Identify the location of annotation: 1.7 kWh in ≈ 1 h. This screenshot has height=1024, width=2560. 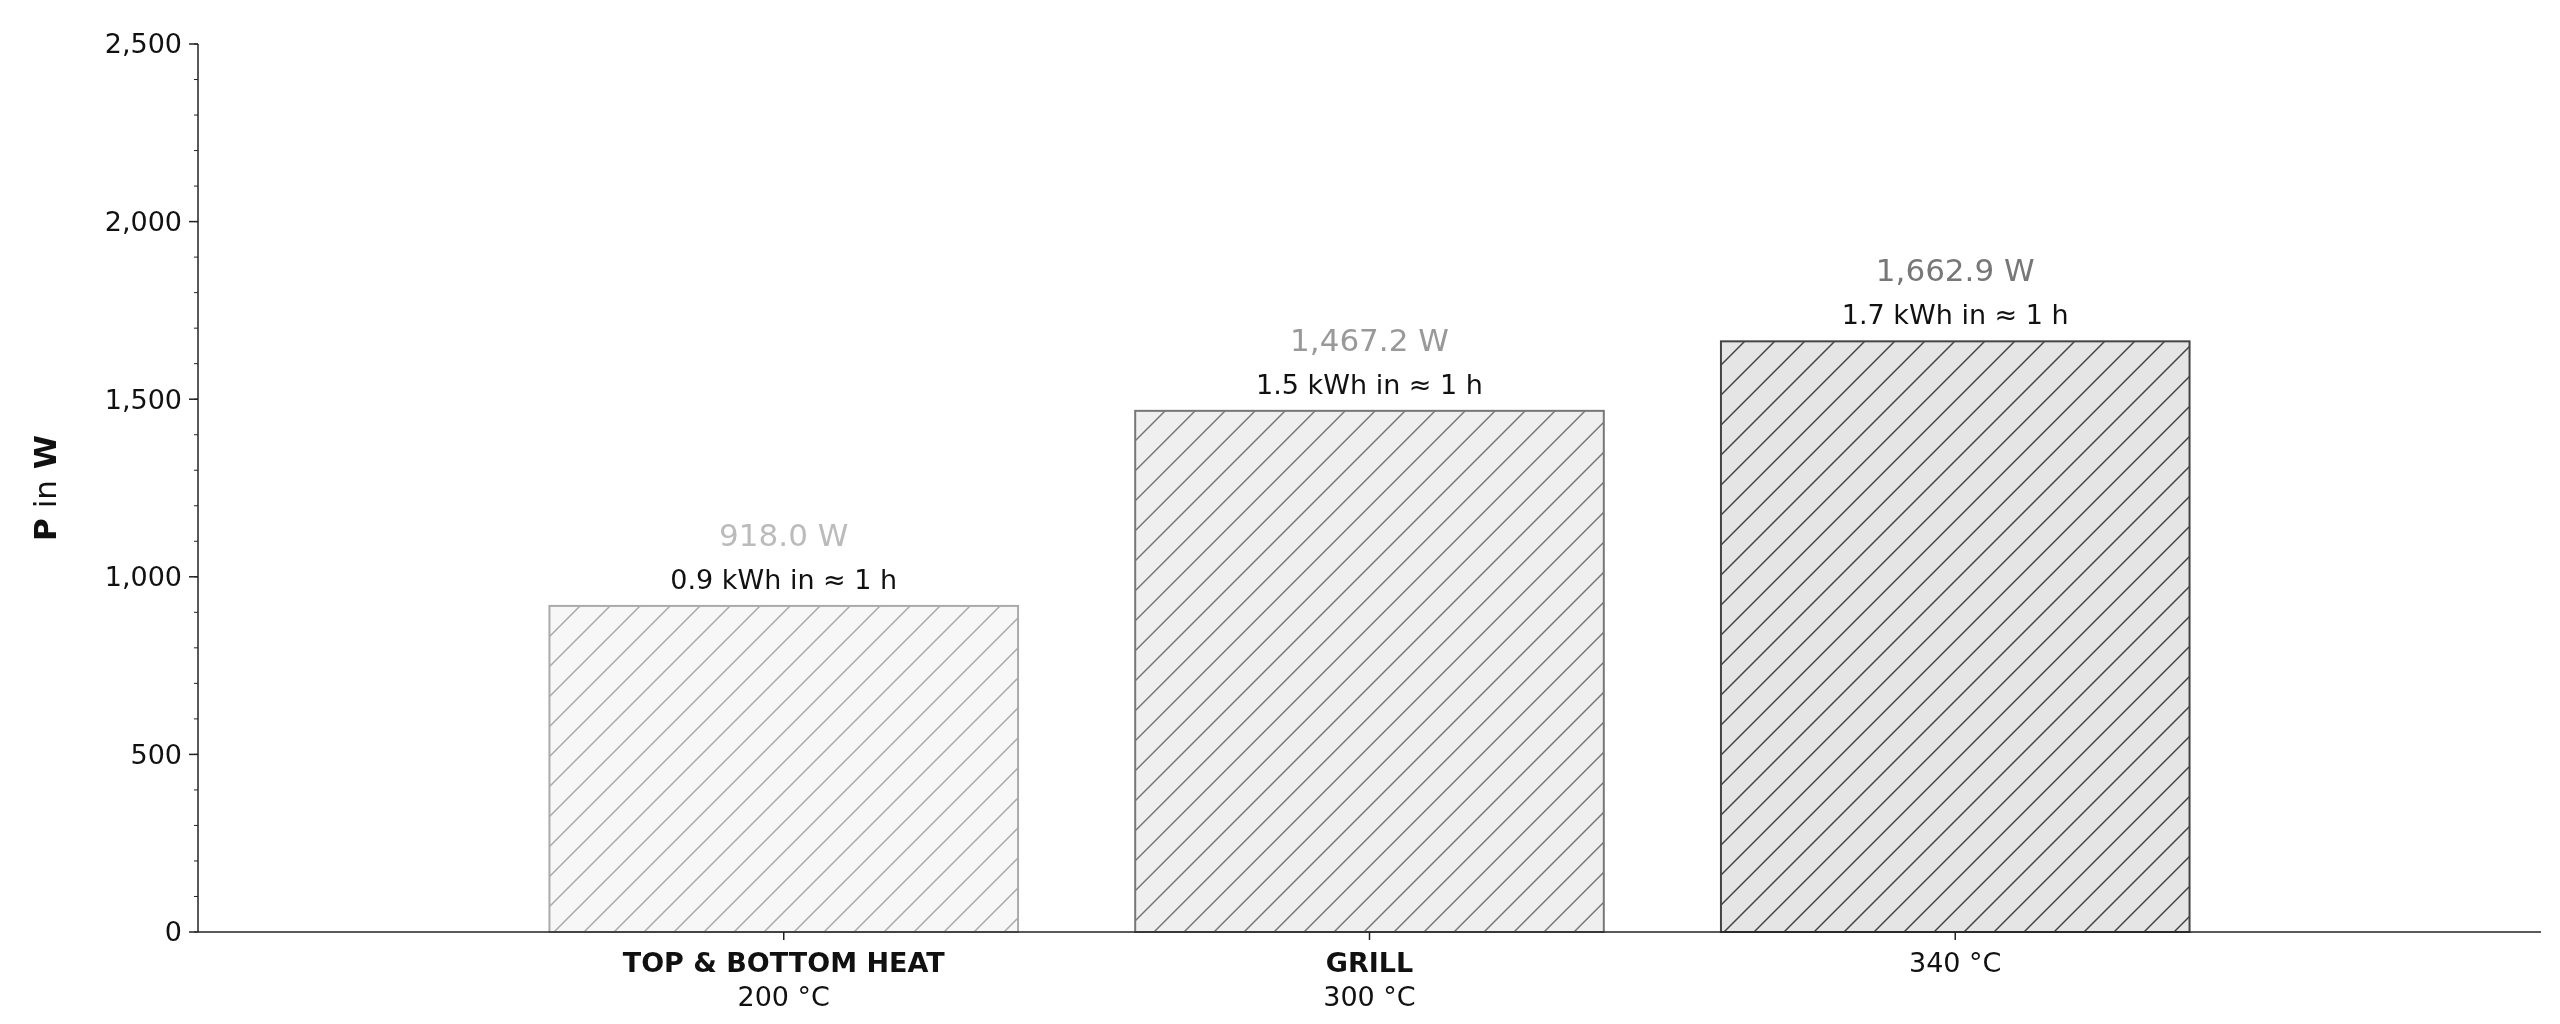
(1955, 315).